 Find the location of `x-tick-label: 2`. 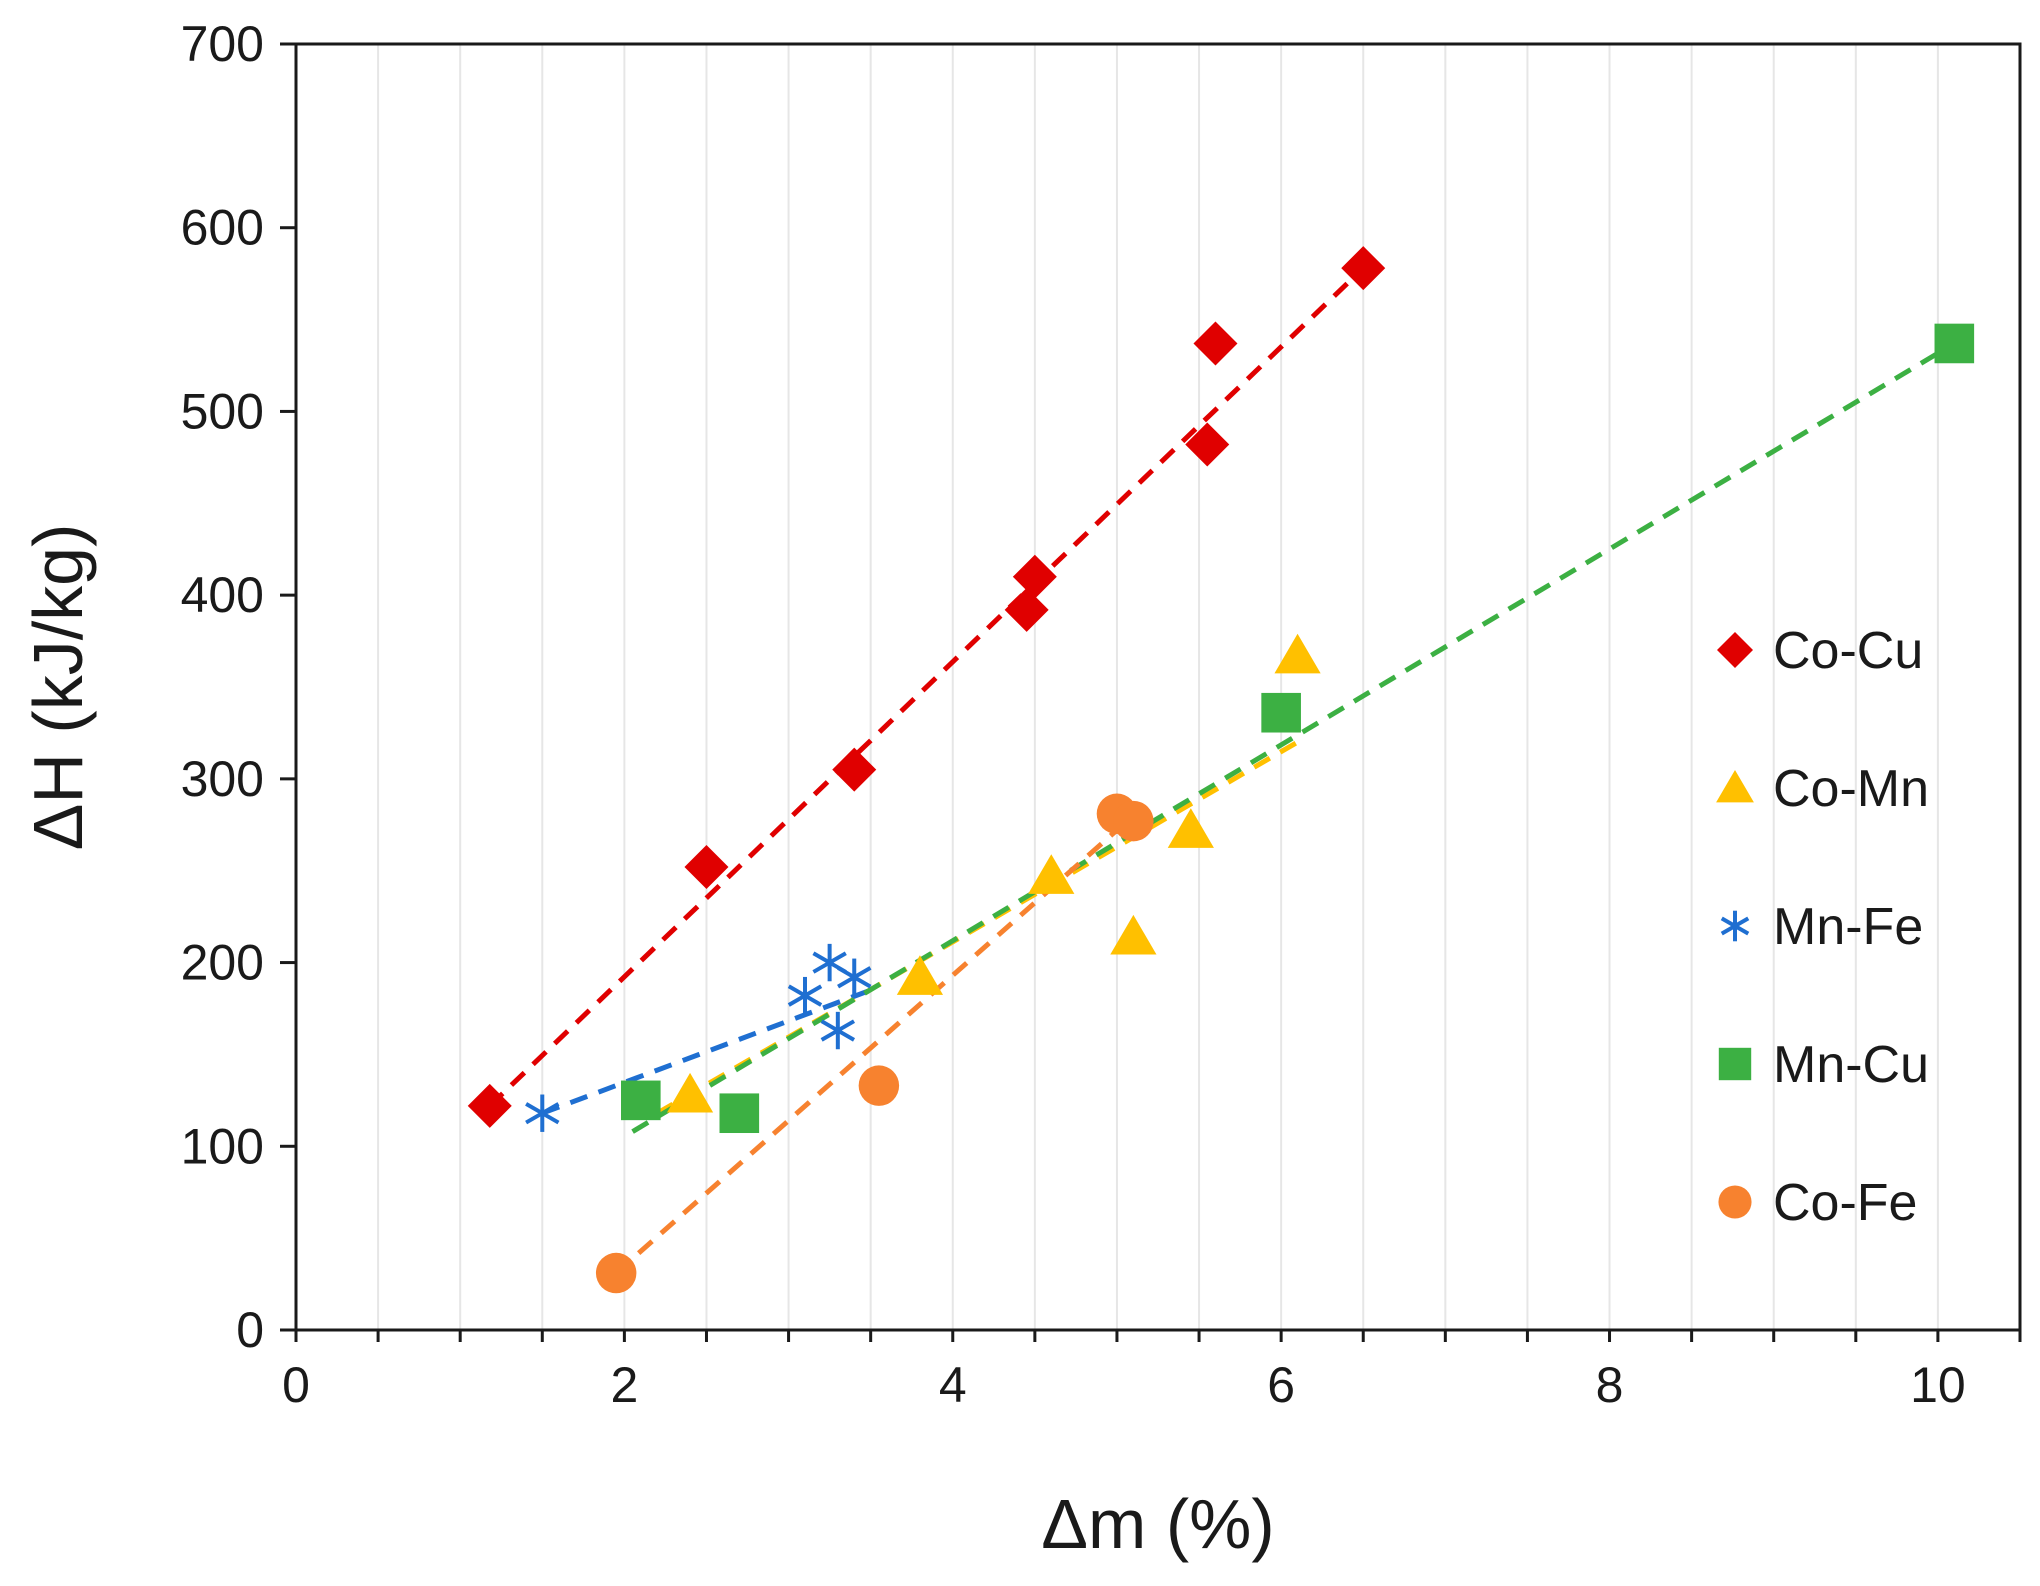

x-tick-label: 2 is located at coordinates (624, 1385).